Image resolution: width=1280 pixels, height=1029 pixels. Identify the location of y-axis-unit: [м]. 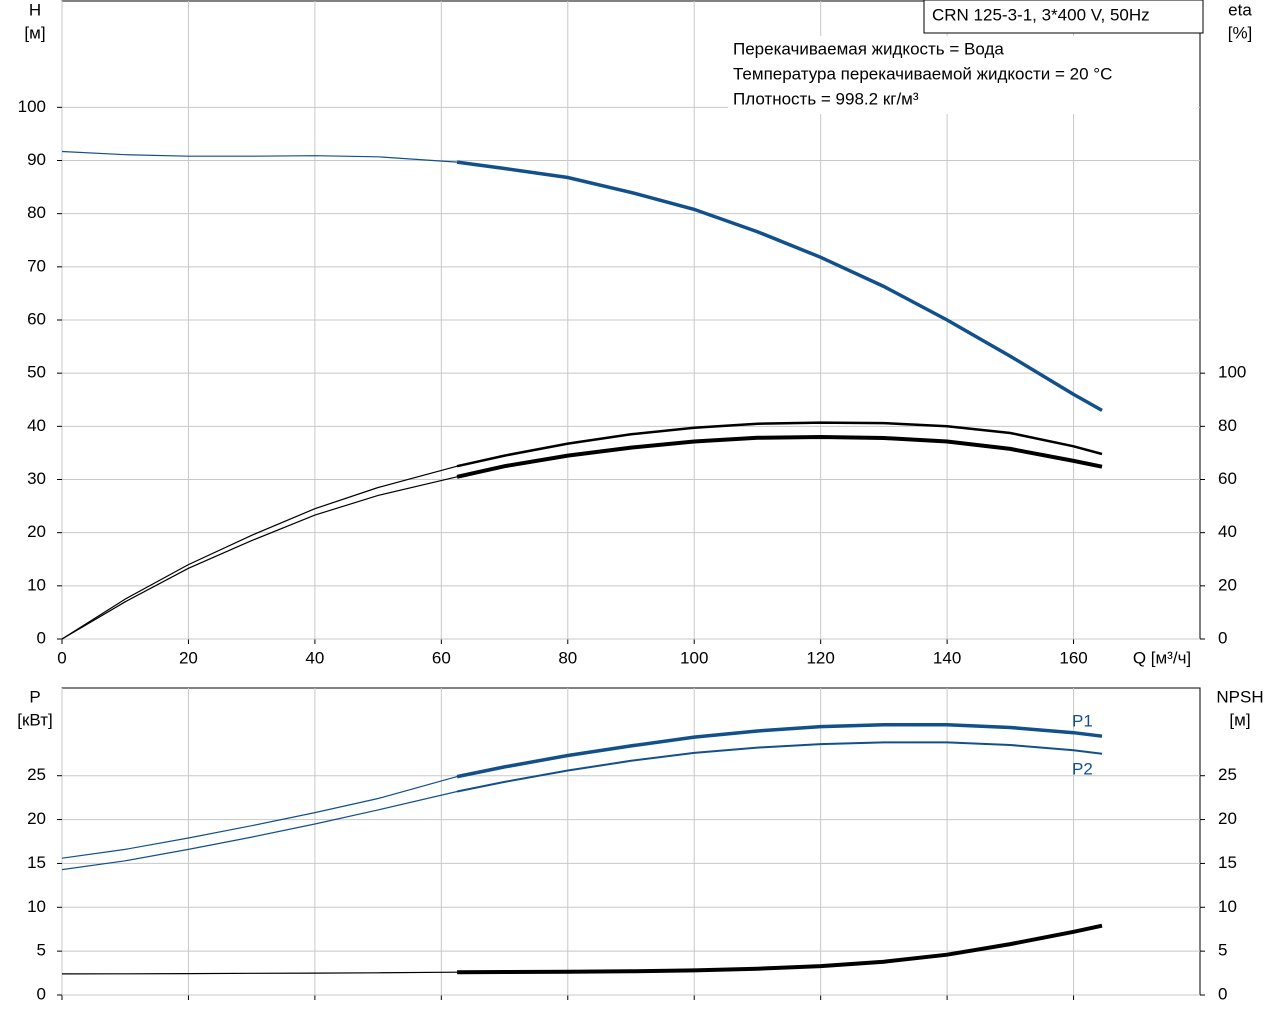
(34, 32).